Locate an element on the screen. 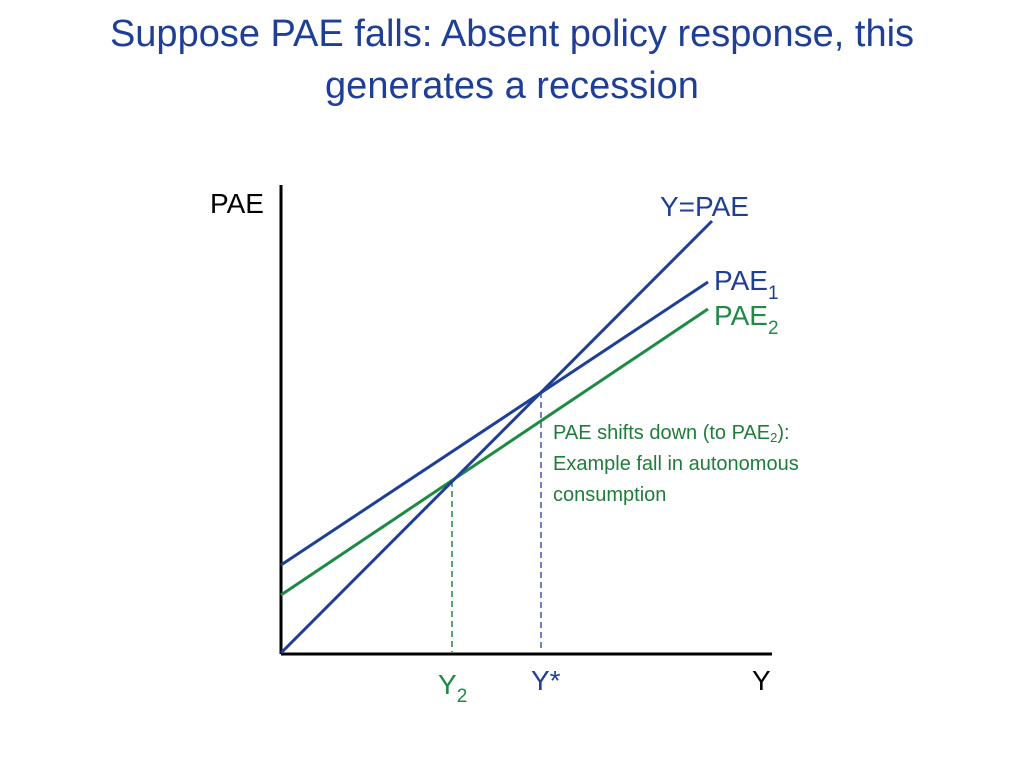 The width and height of the screenshot is (1024, 768). y2-label: Y2 is located at coordinates (452, 688).